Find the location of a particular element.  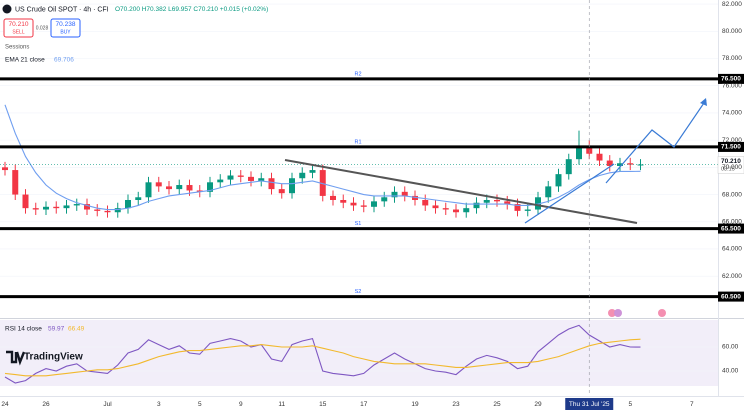

x-tick-label: 29 is located at coordinates (538, 404).